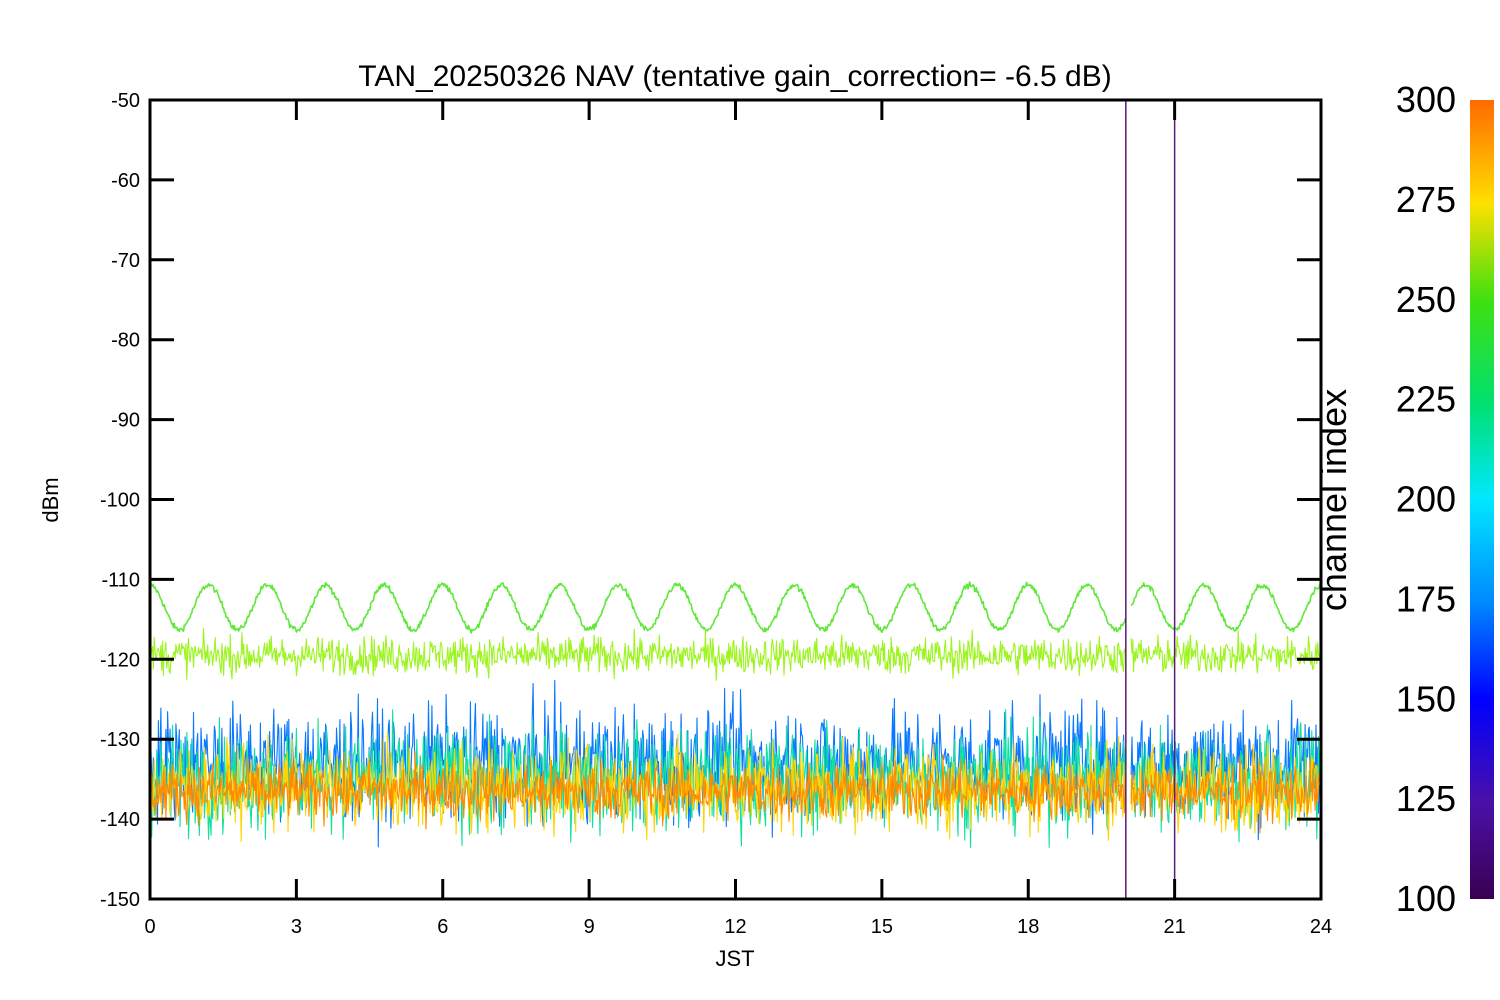 Image resolution: width=1500 pixels, height=1000 pixels. What do you see at coordinates (1321, 927) in the screenshot?
I see `x-tick-label: 24` at bounding box center [1321, 927].